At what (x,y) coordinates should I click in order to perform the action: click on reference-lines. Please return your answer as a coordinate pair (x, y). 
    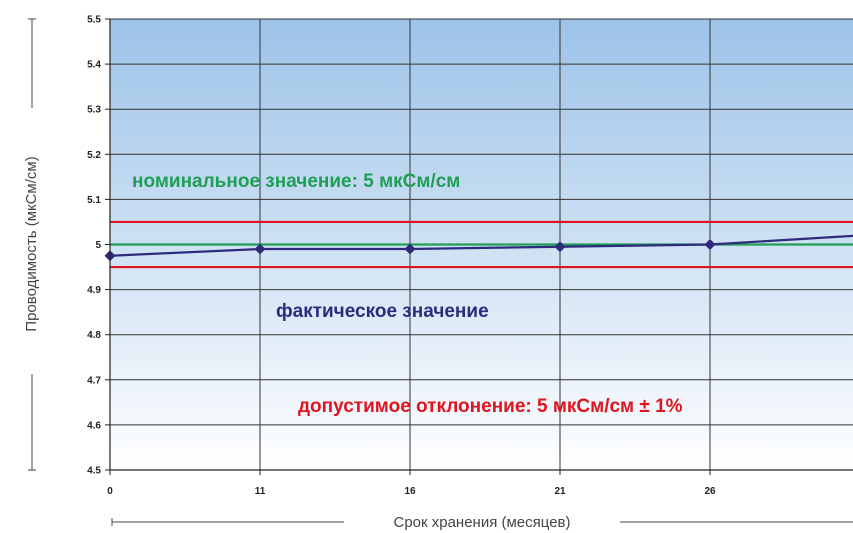
    Looking at the image, I should click on (481, 244).